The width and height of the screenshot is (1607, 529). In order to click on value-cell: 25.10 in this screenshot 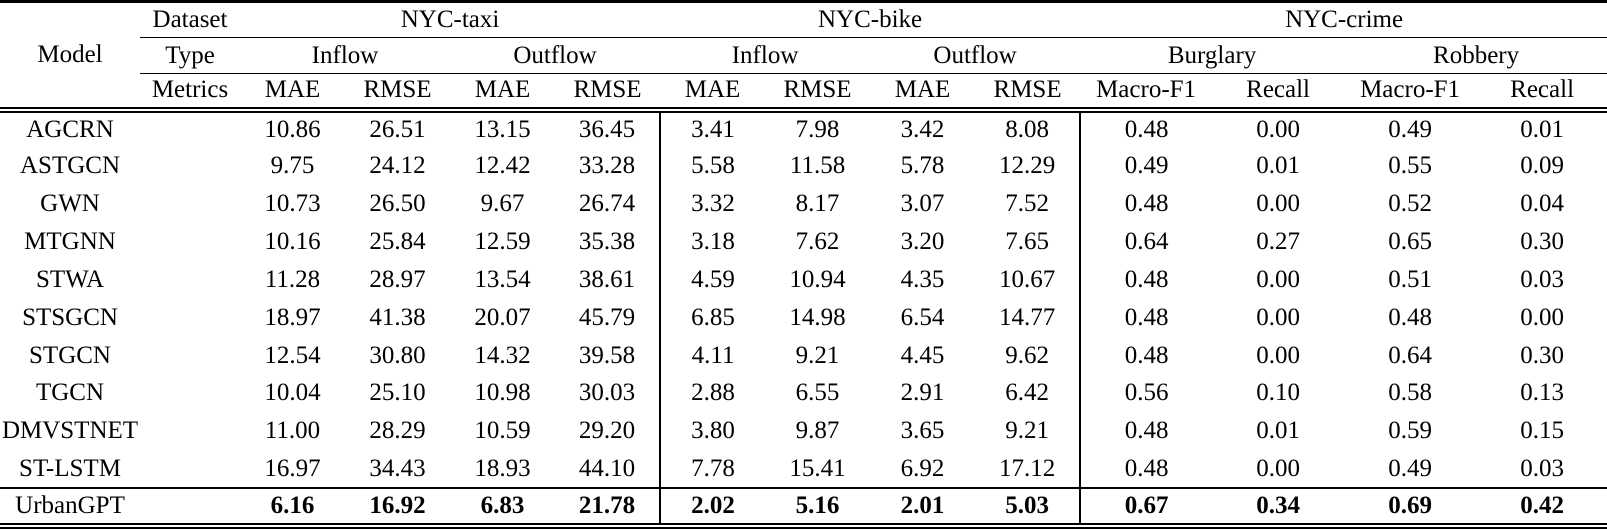, I will do `click(397, 393)`.